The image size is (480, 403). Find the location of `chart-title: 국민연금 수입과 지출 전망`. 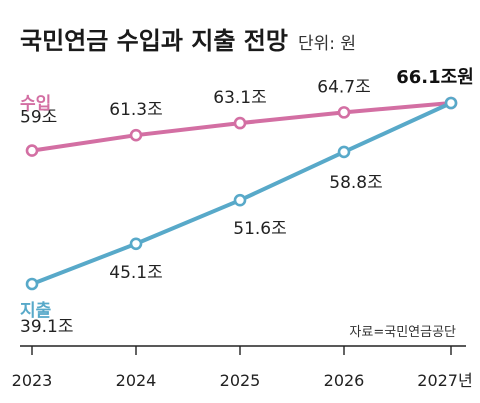

chart-title: 국민연금 수입과 지출 전망 is located at coordinates (154, 41).